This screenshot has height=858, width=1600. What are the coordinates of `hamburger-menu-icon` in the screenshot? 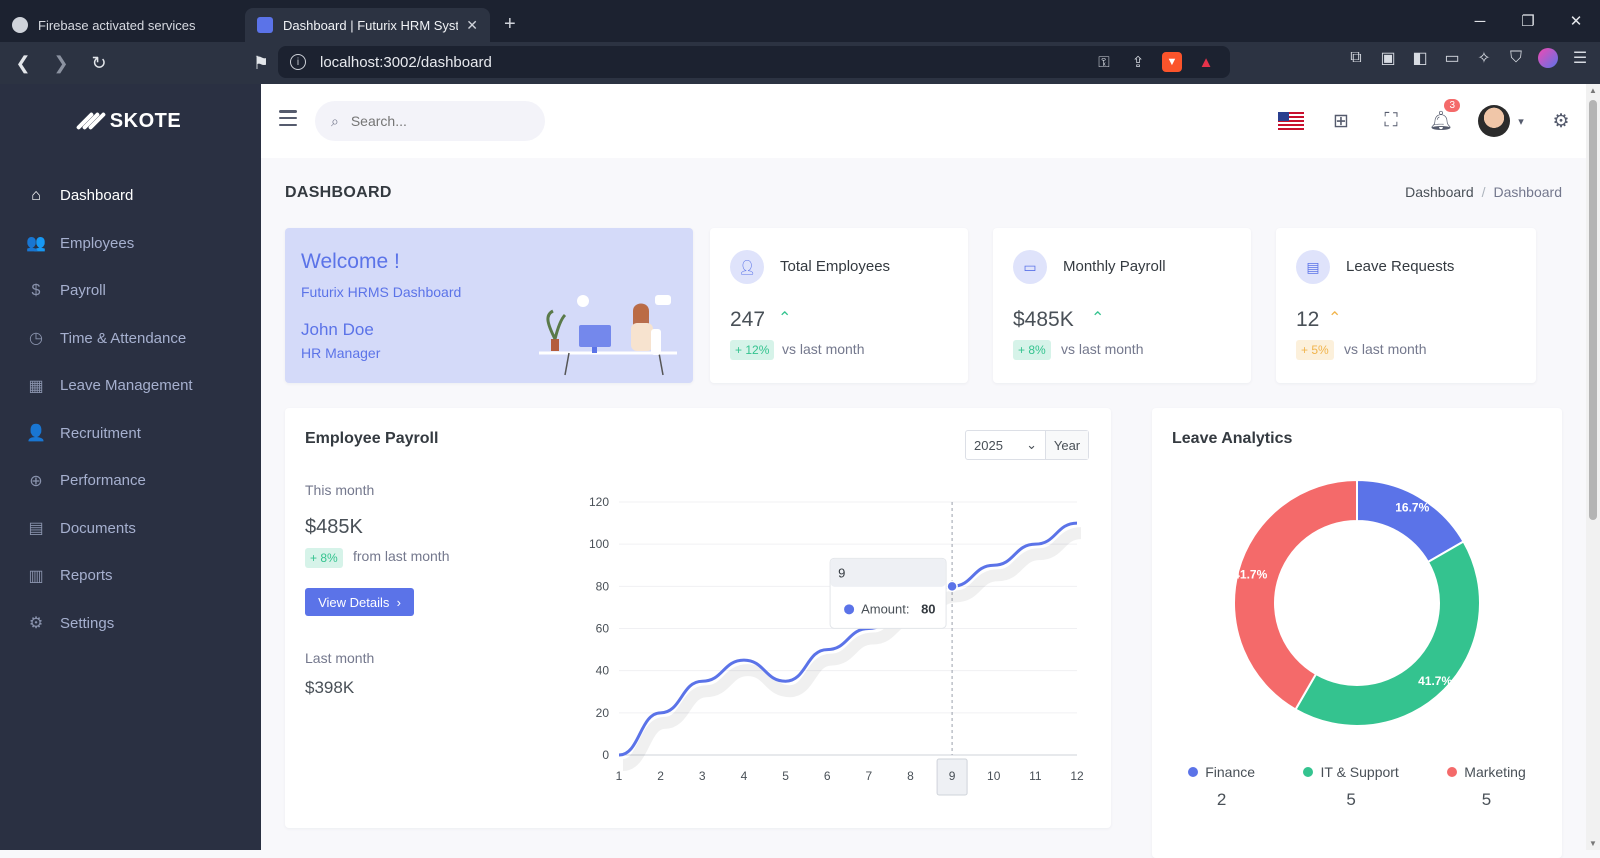 It's located at (288, 118).